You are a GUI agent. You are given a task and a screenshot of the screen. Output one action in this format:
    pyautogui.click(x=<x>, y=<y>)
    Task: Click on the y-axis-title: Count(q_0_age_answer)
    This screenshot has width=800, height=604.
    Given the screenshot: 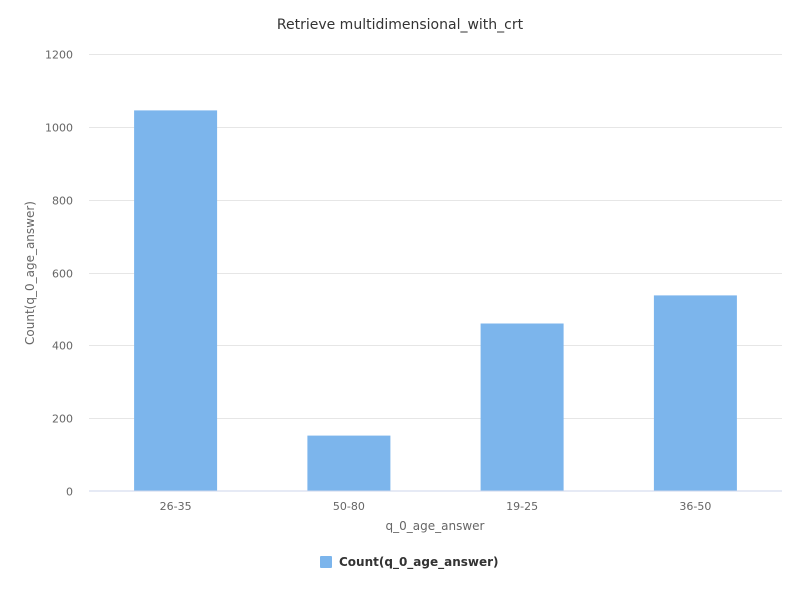 What is the action you would take?
    pyautogui.click(x=30, y=273)
    